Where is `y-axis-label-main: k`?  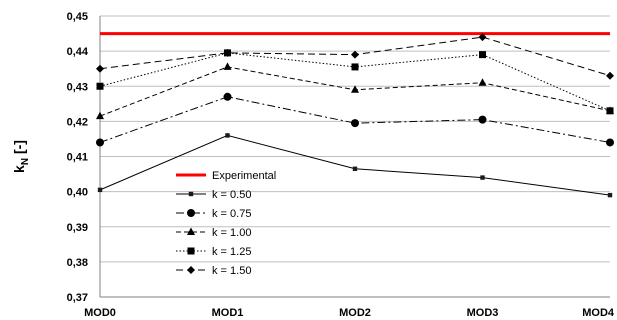 y-axis-label-main: k is located at coordinates (19, 169).